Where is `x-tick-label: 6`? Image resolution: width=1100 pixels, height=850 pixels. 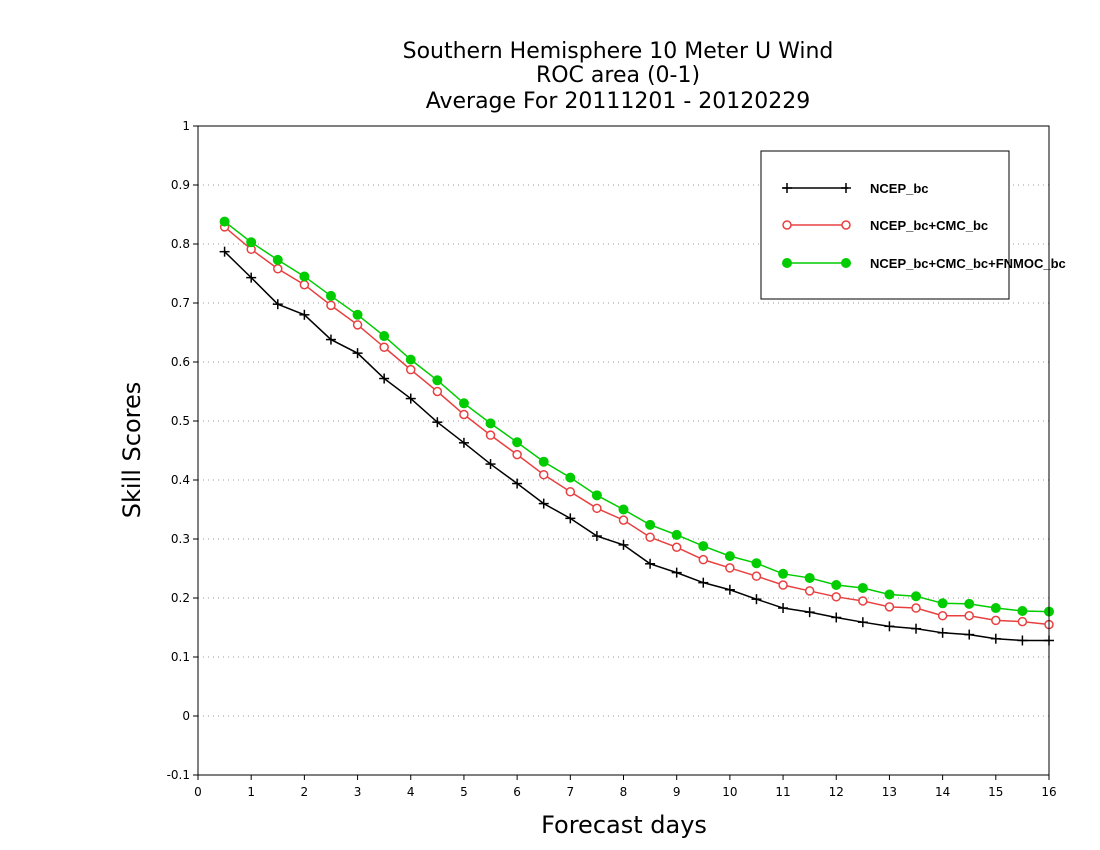 x-tick-label: 6 is located at coordinates (517, 792).